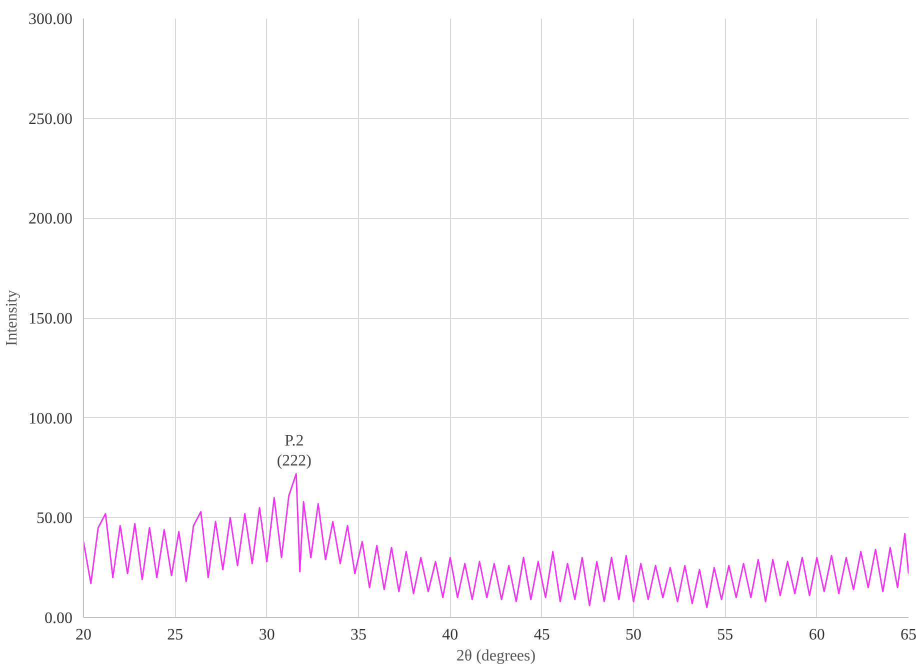  What do you see at coordinates (542, 635) in the screenshot?
I see `x-tick-label: 45` at bounding box center [542, 635].